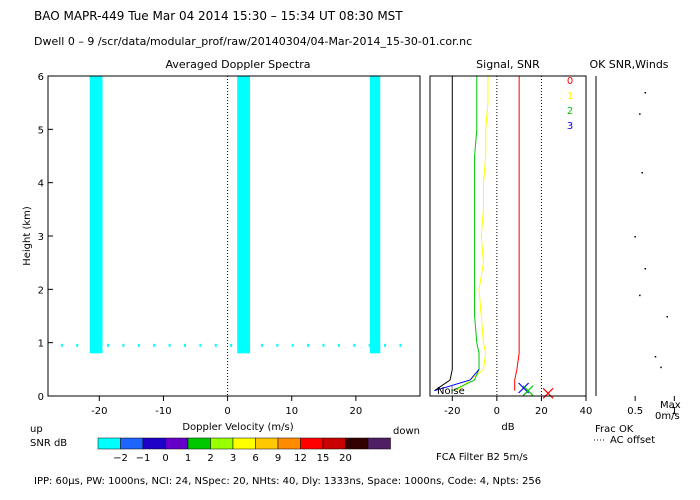  I want to click on snr-scale-value: 2, so click(210, 458).